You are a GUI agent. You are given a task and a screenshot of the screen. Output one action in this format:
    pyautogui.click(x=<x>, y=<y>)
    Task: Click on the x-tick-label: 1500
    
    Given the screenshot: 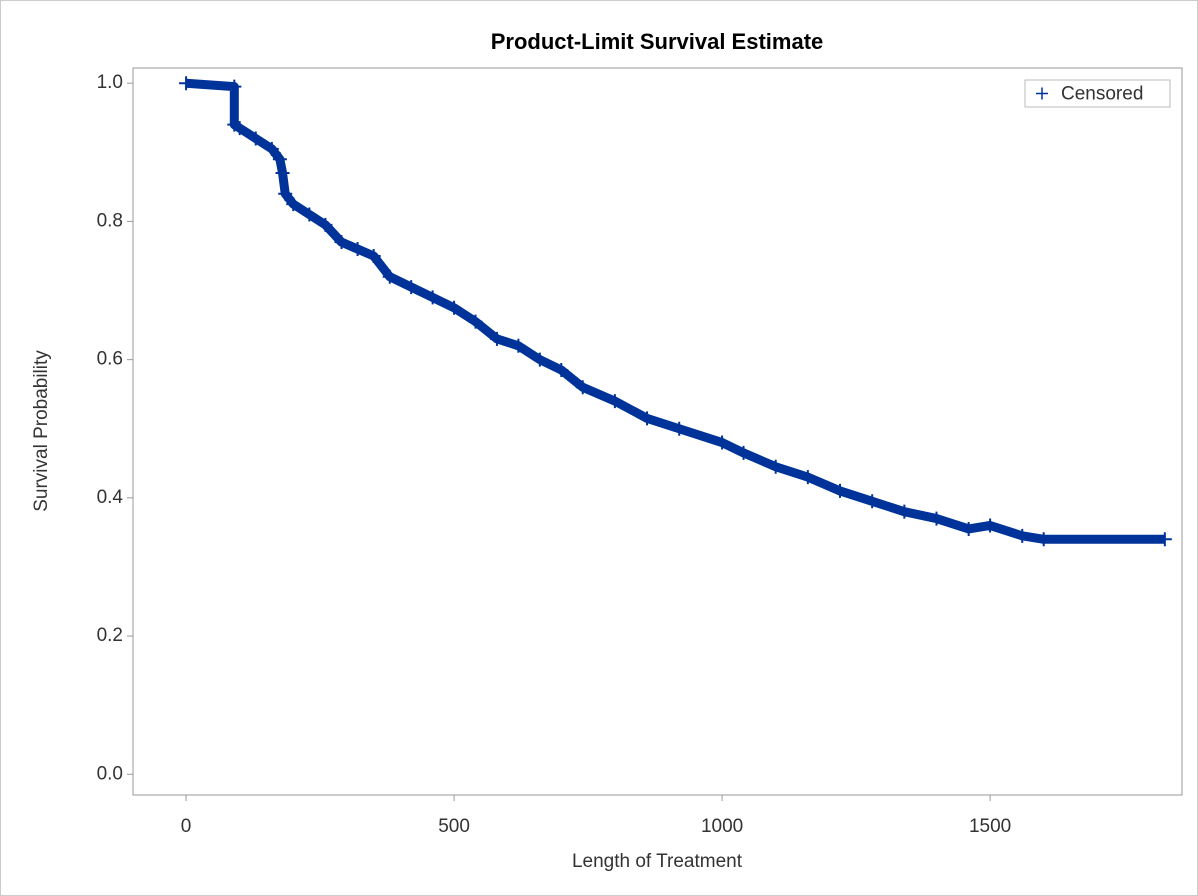 What is the action you would take?
    pyautogui.click(x=990, y=826)
    